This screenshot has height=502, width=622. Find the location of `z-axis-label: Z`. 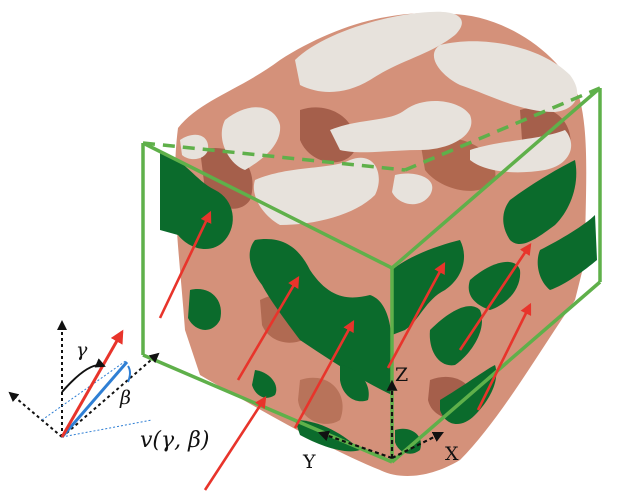

z-axis-label: Z is located at coordinates (401, 375).